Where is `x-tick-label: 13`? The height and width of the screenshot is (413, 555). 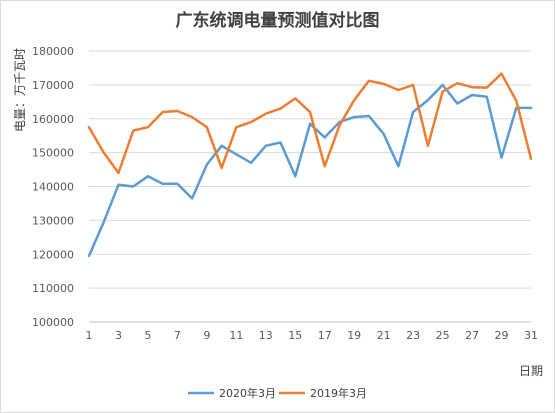 x-tick-label: 13 is located at coordinates (266, 335).